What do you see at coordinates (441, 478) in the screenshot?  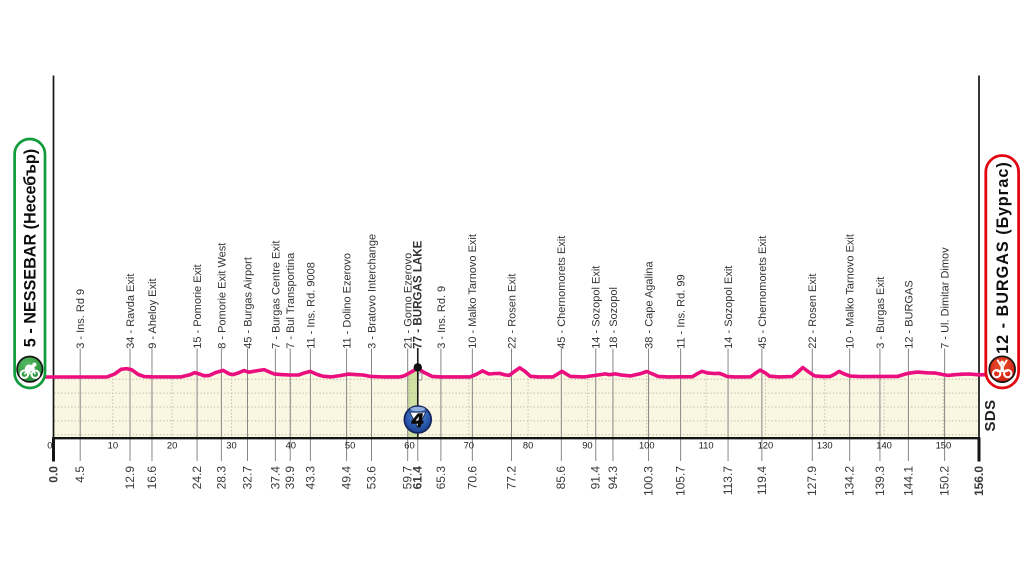 I see `svg-text: 65.3` at bounding box center [441, 478].